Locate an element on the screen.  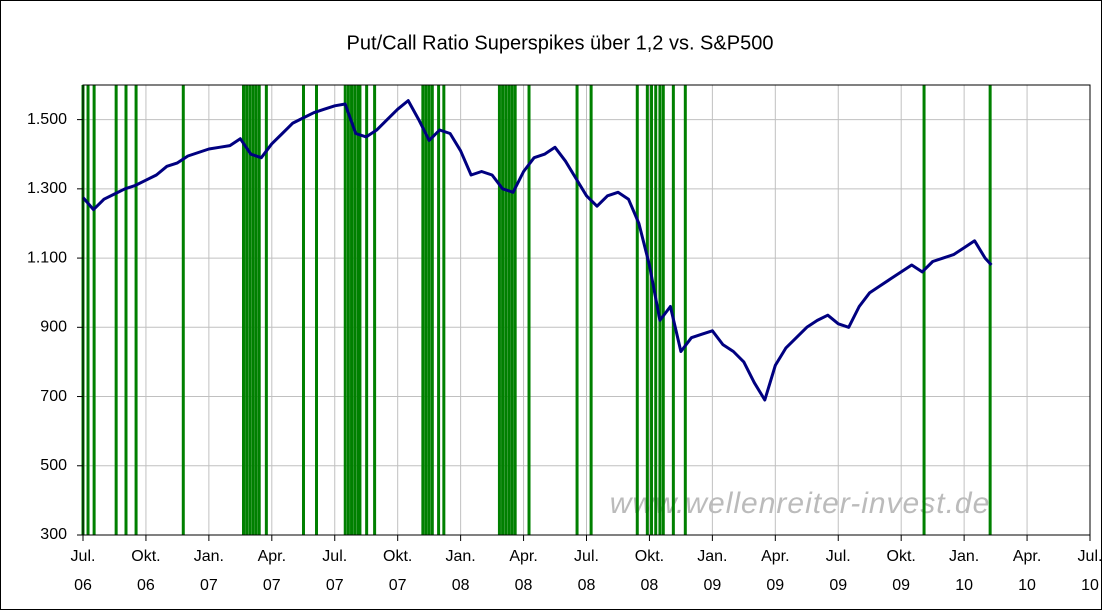
x-tick-label: Jul. 09 is located at coordinates (838, 571).